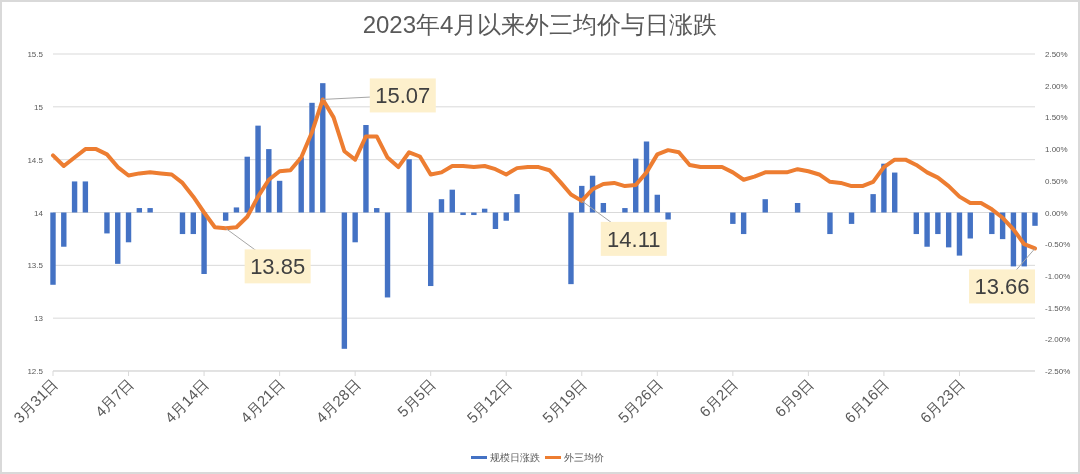 This screenshot has width=1080, height=474. Describe the element at coordinates (794, 398) in the screenshot. I see `x-tick-label: 6月9日` at that location.